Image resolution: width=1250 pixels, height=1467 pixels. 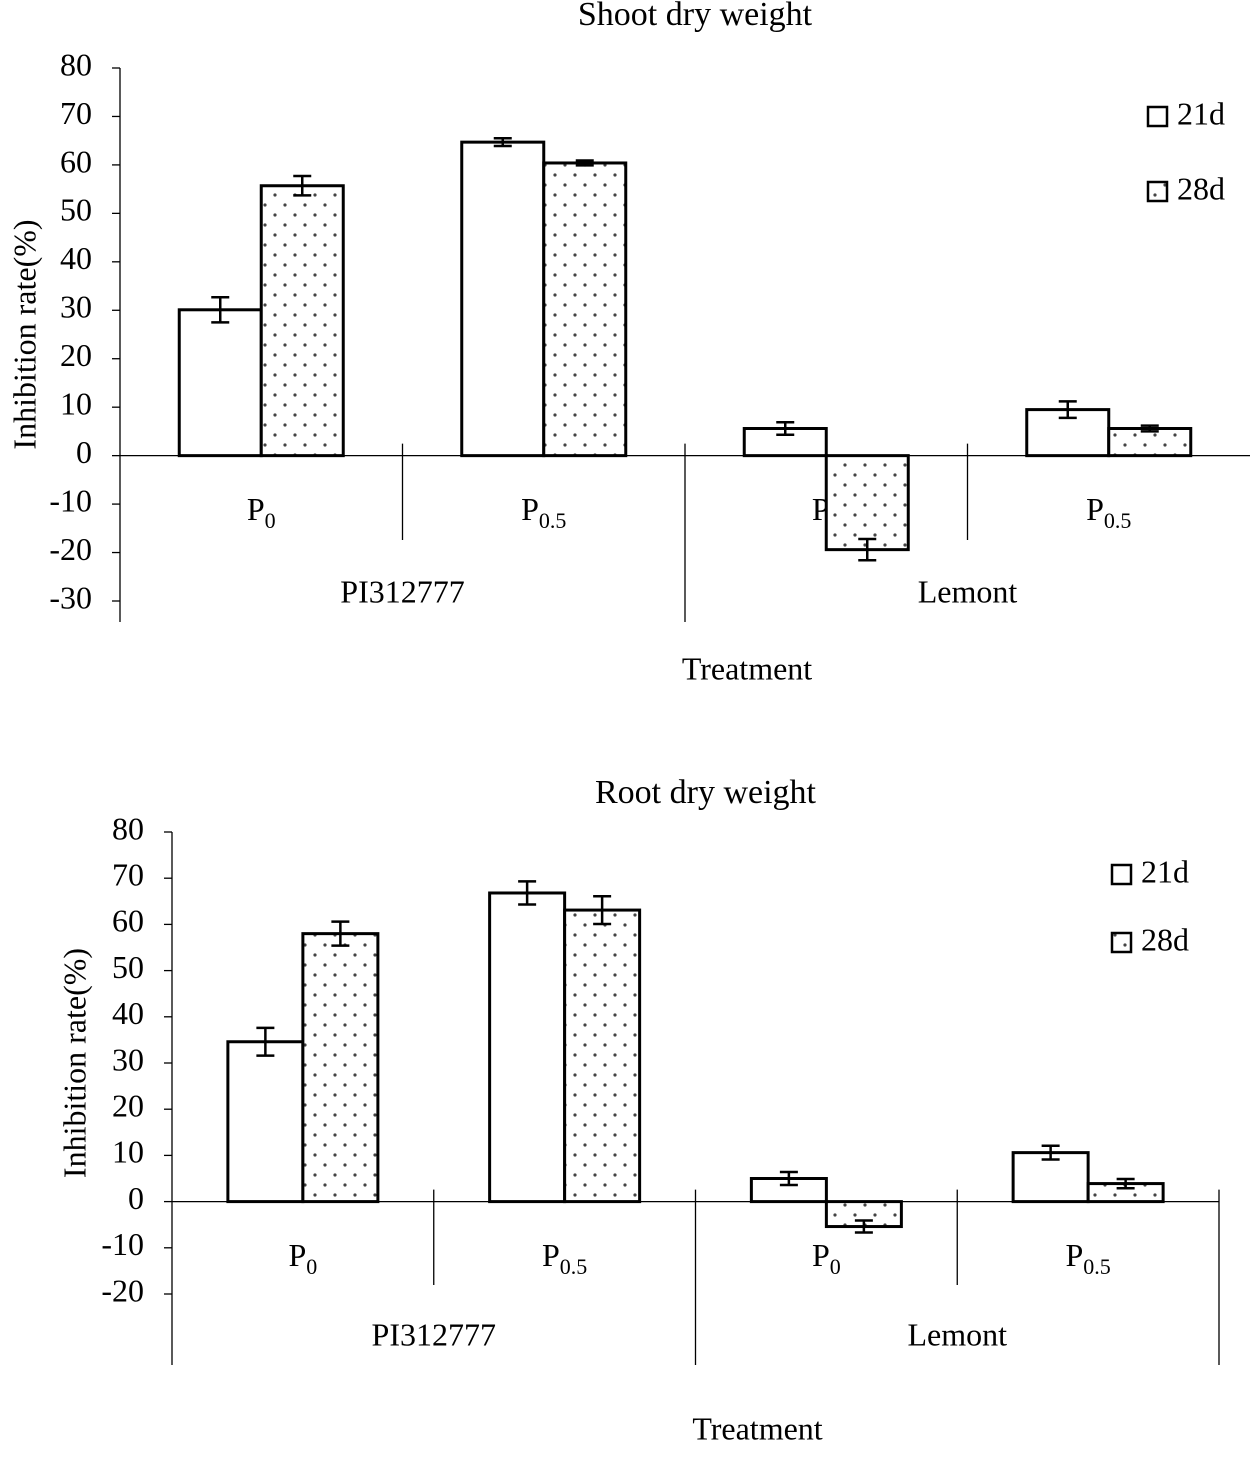 I want to click on chart-title: Shoot dry weight, so click(x=695, y=16).